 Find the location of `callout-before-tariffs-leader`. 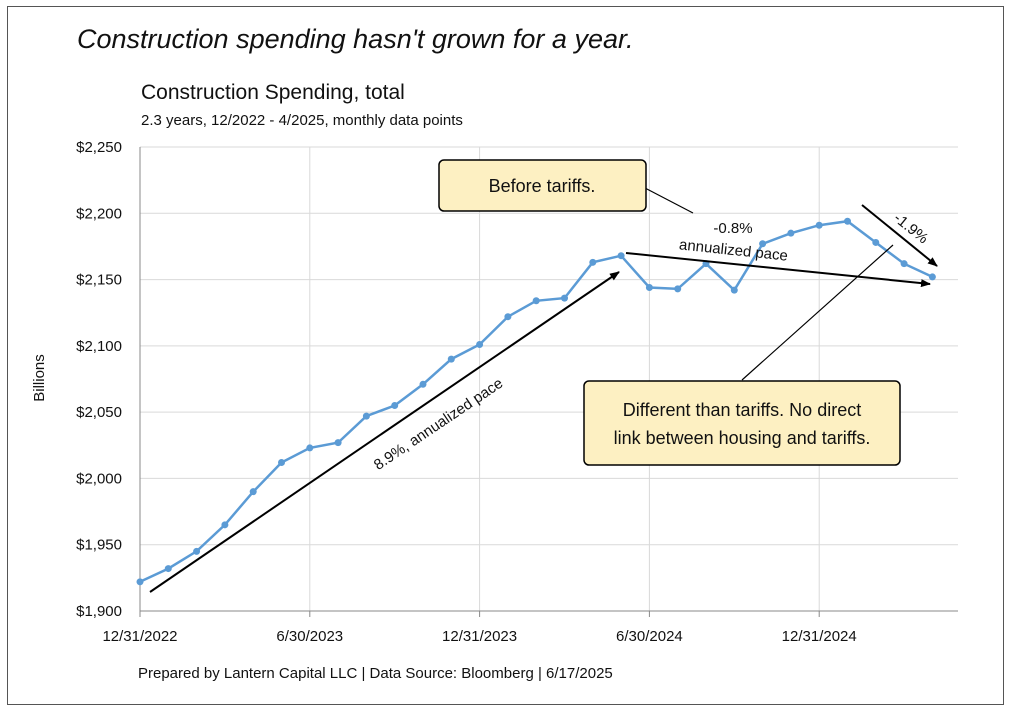

callout-before-tariffs-leader is located at coordinates (669, 200).